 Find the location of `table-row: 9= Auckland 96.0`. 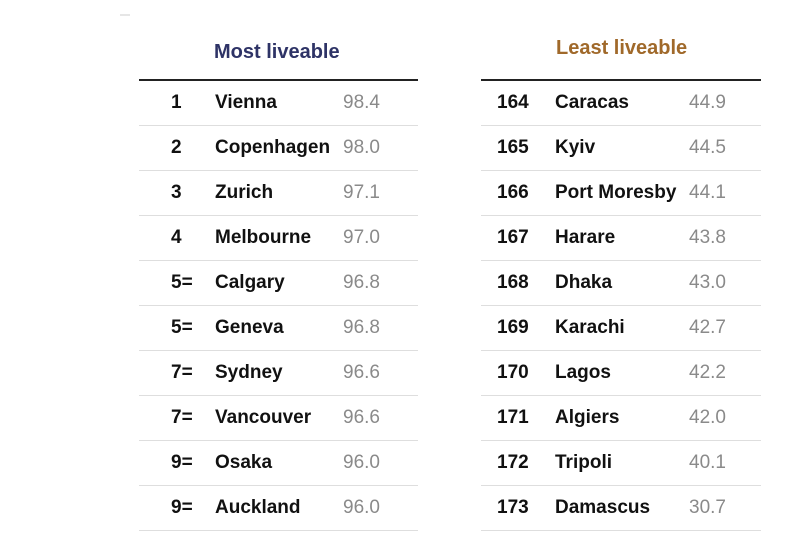

table-row: 9= Auckland 96.0 is located at coordinates (278, 508).